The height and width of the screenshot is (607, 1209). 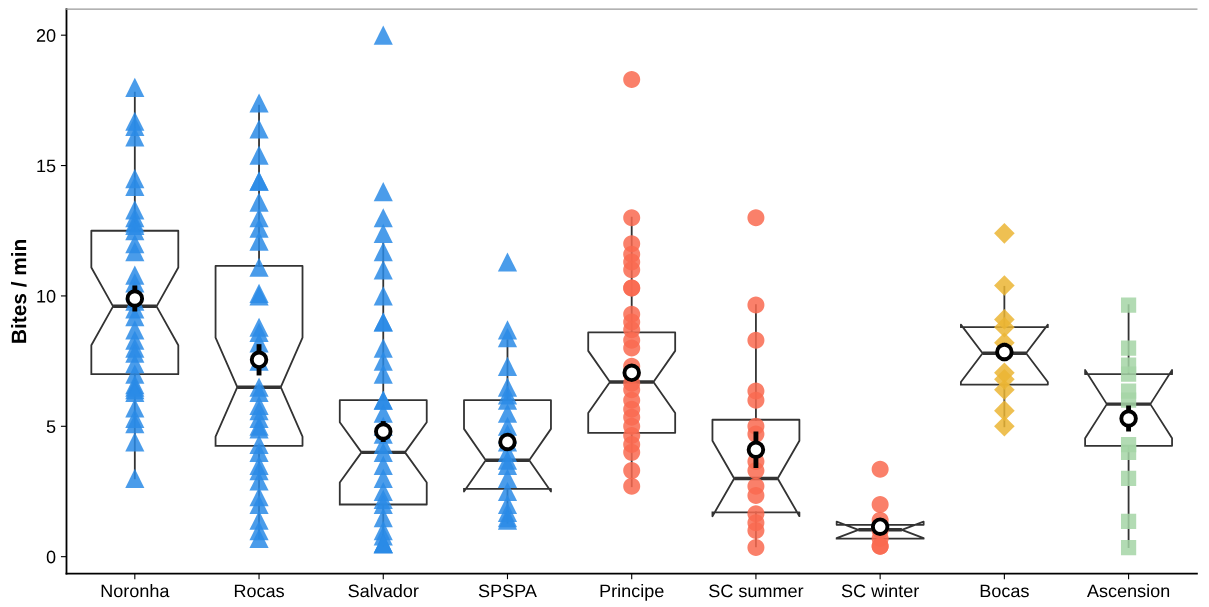 What do you see at coordinates (632, 592) in the screenshot?
I see `x-tick-label: Principe` at bounding box center [632, 592].